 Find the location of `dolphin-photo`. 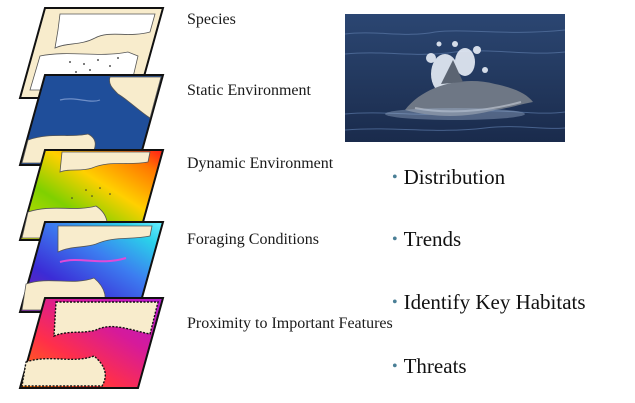

dolphin-photo is located at coordinates (455, 78).